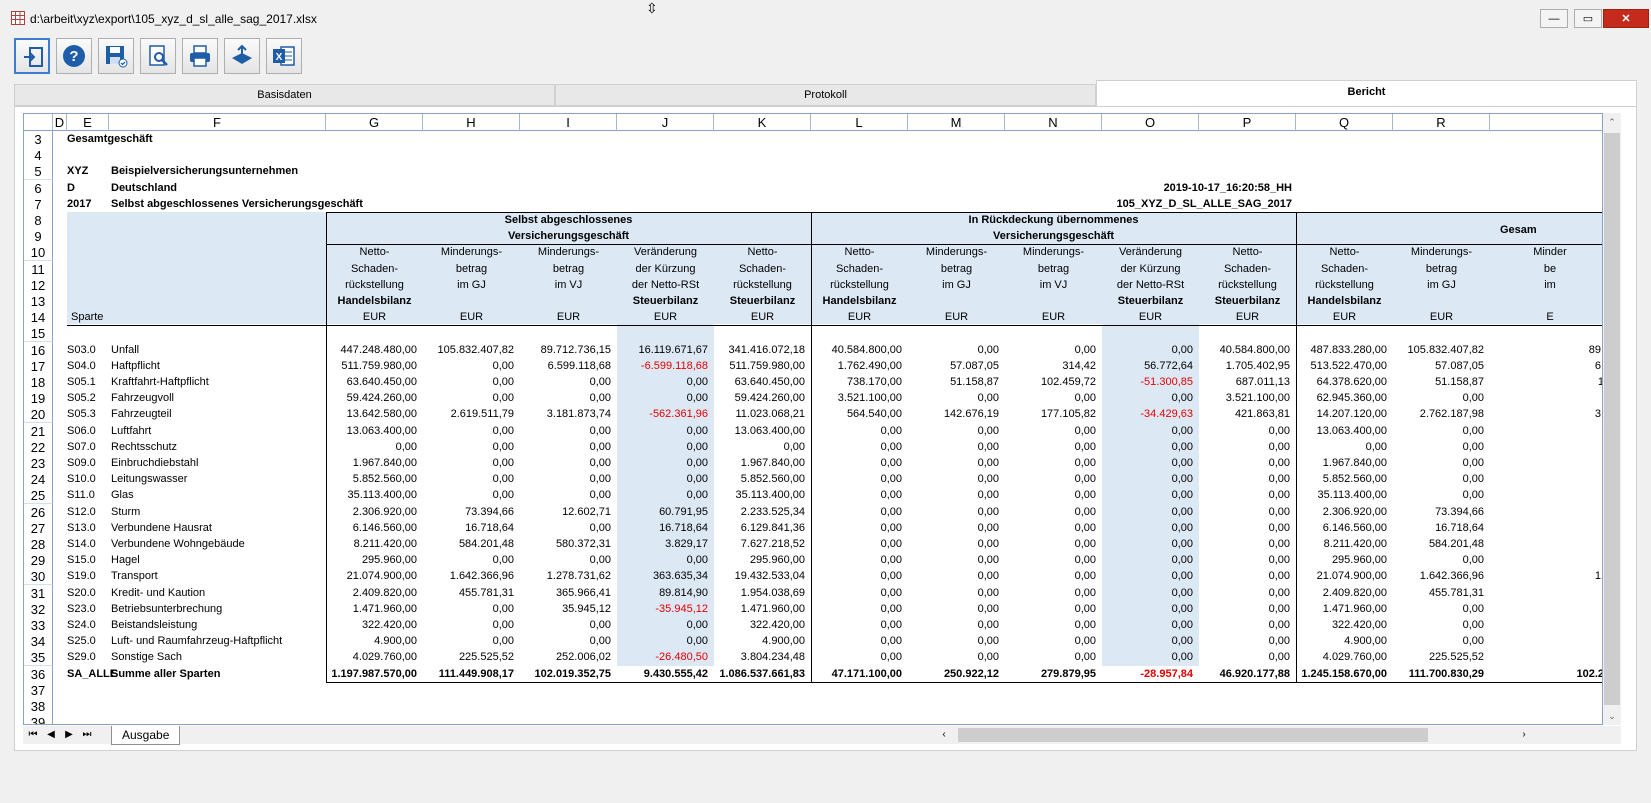 The height and width of the screenshot is (803, 1651). I want to click on value-cell: 56.772,64, so click(1168, 365).